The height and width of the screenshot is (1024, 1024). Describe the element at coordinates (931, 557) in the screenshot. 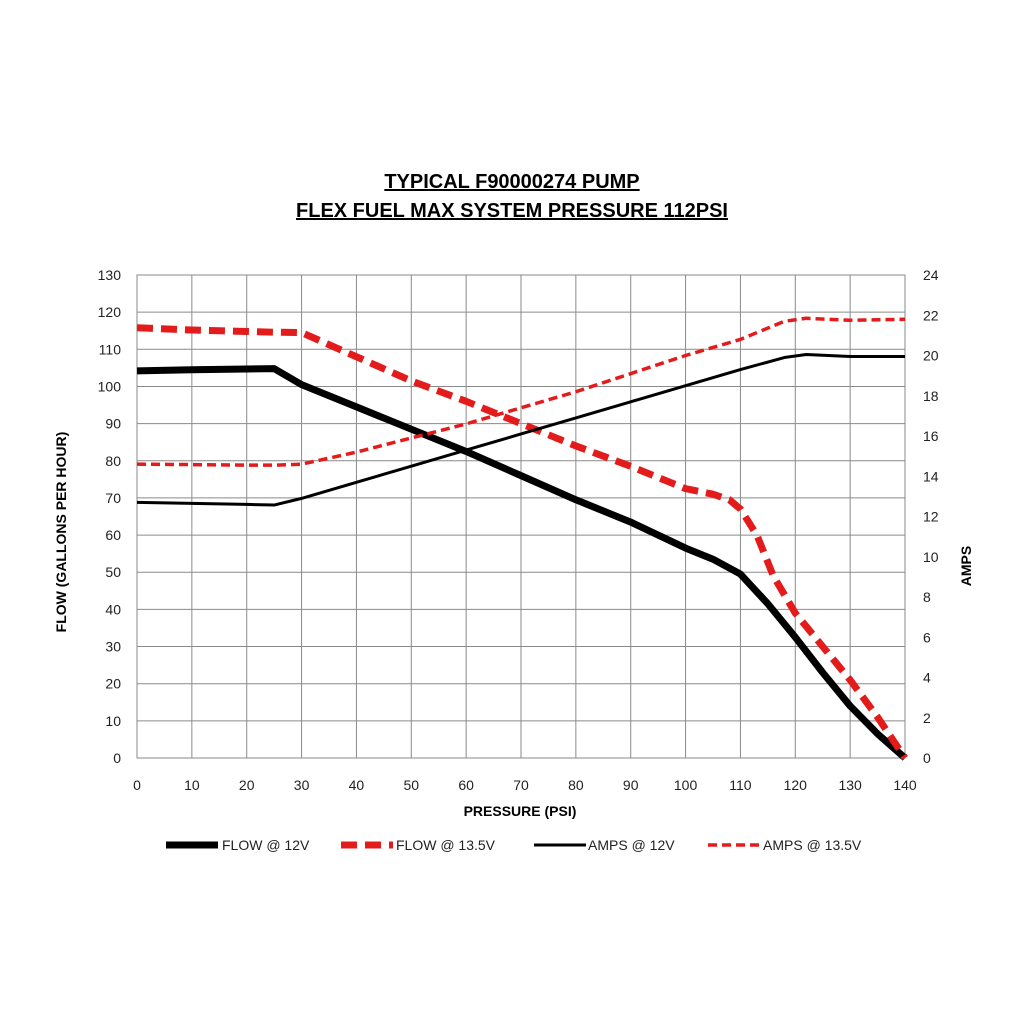

I see `y2-tick-label: 10` at that location.